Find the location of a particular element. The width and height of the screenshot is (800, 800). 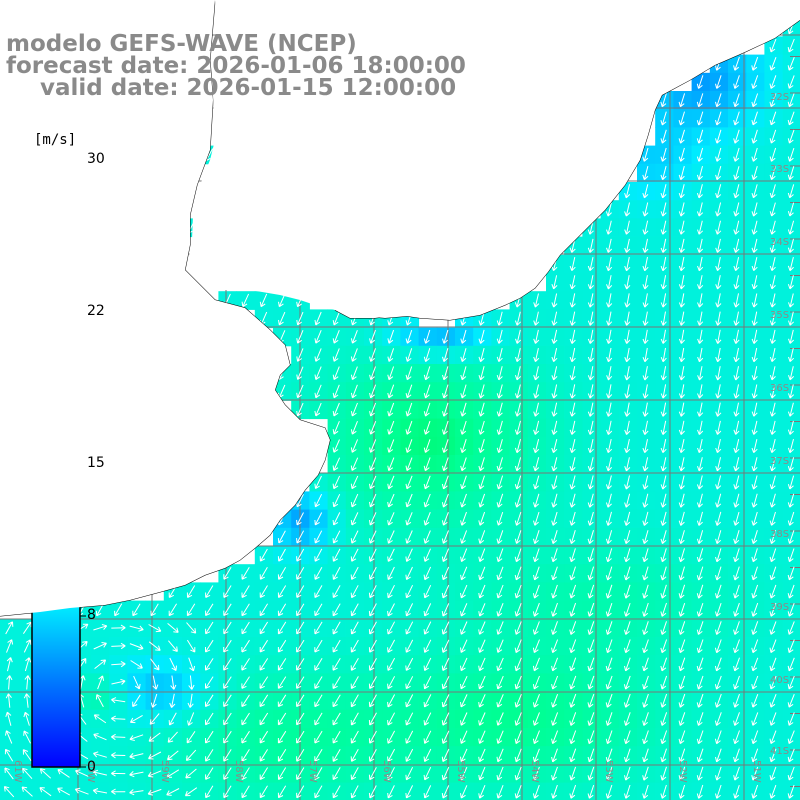

title-forecast-date: forecast date: 2026-01-06 18:00:00 is located at coordinates (236, 66).